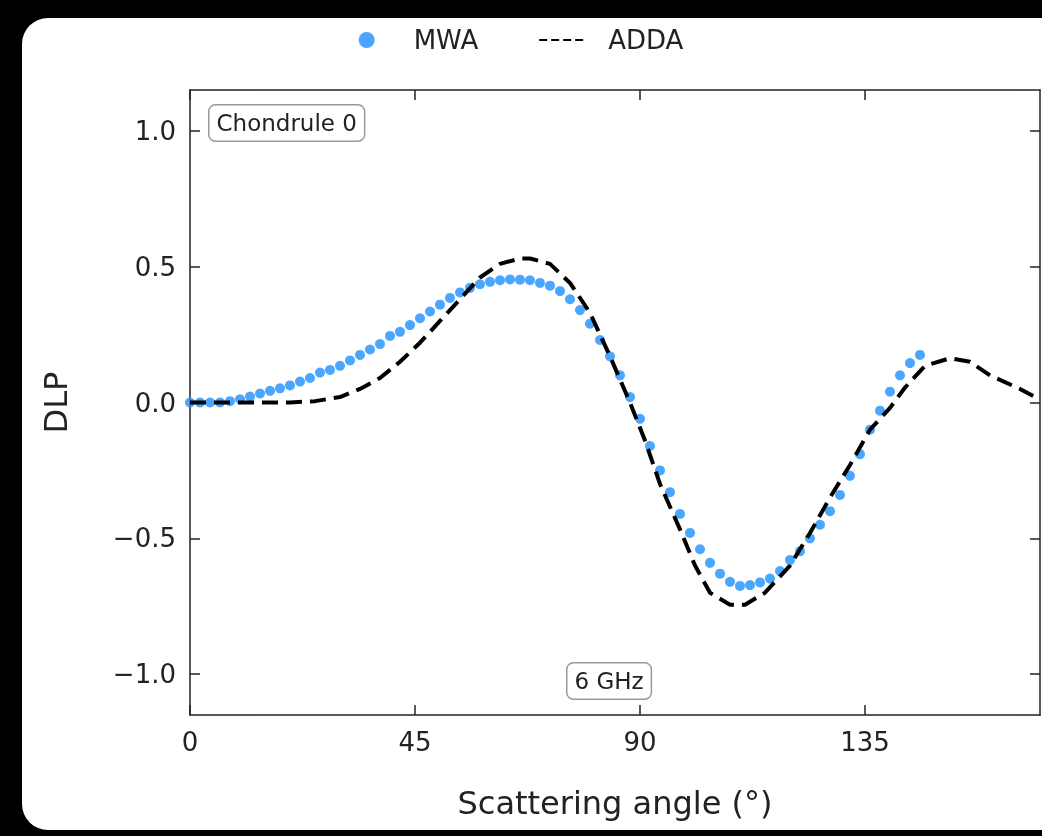  What do you see at coordinates (144, 538) in the screenshot?
I see `y-tick-label: −0.5` at bounding box center [144, 538].